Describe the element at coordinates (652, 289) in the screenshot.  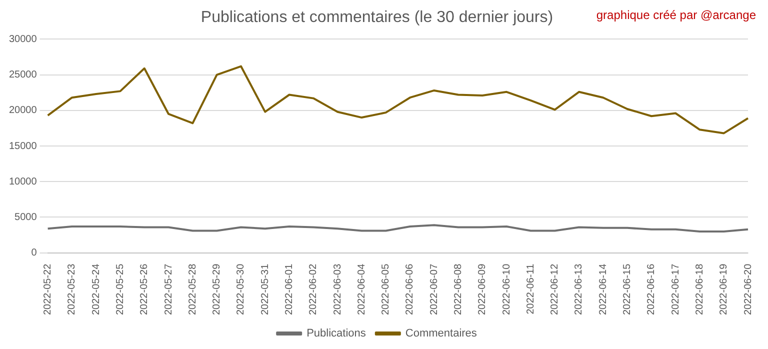
I see `x-tick-label: 2022-06-16` at that location.